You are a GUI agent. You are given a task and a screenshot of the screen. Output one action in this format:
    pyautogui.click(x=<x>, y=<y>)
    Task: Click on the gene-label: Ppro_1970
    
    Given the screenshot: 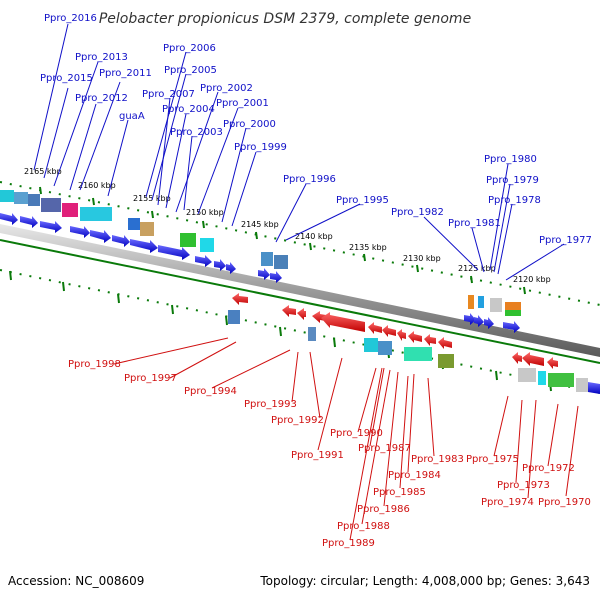 What is the action you would take?
    pyautogui.click(x=564, y=502)
    